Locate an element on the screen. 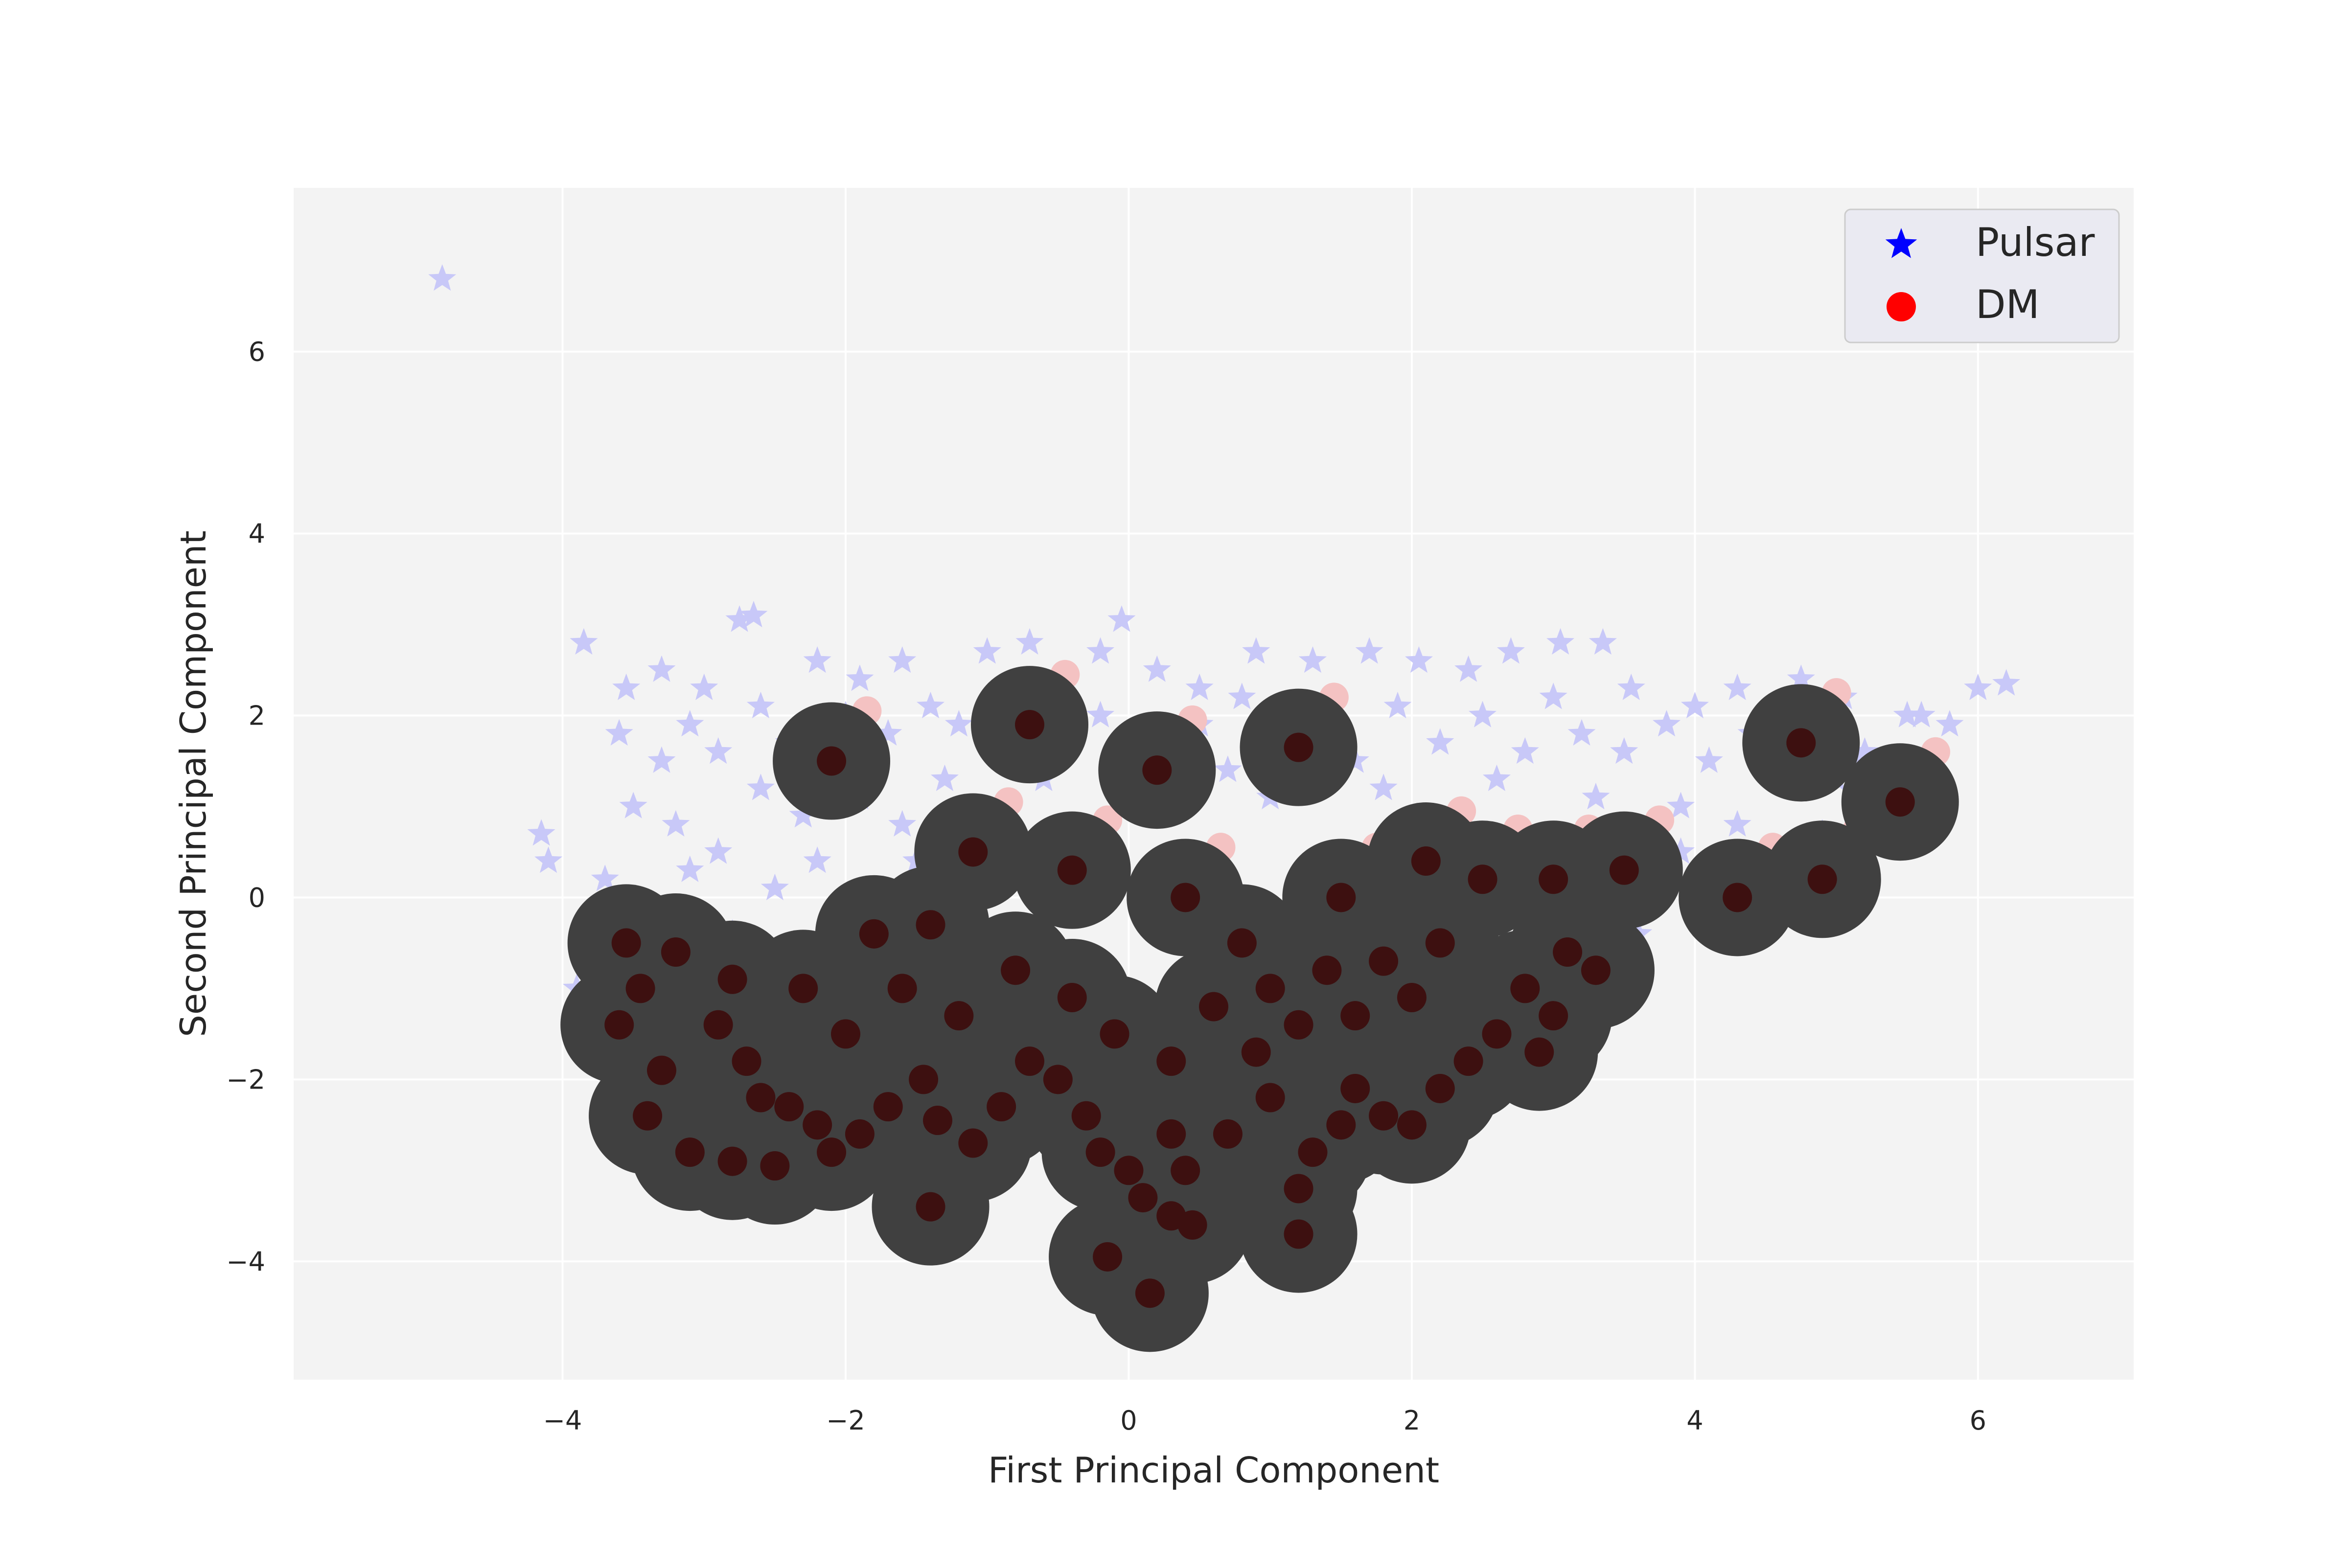  x-tick-label: 0 is located at coordinates (1128, 1420).